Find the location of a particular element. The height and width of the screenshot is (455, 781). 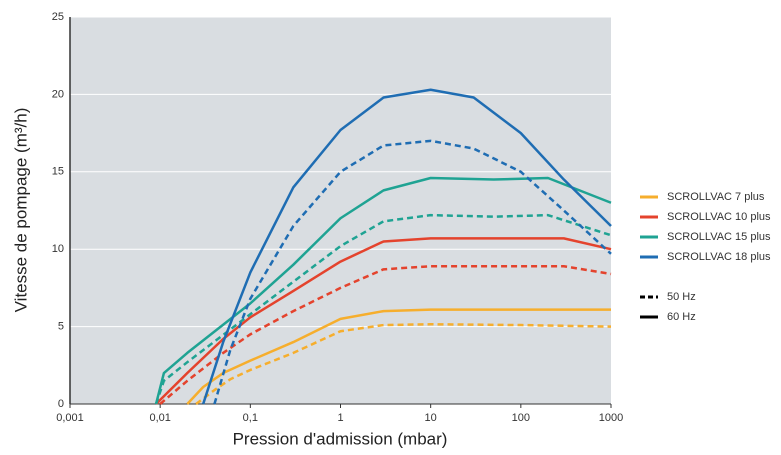

x-tick-label: 0,1 is located at coordinates (250, 418).